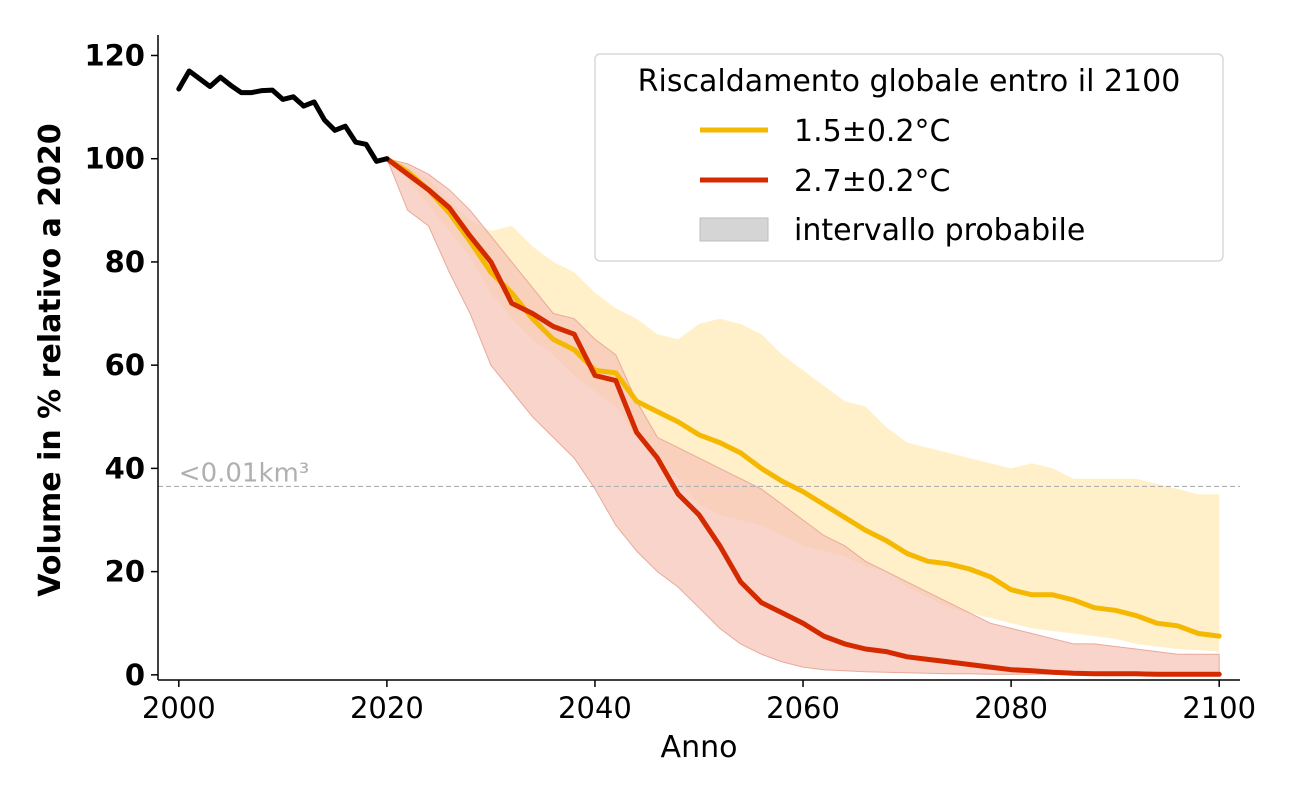 The width and height of the screenshot is (1300, 800). I want to click on y-tick-label: 60, so click(125, 365).